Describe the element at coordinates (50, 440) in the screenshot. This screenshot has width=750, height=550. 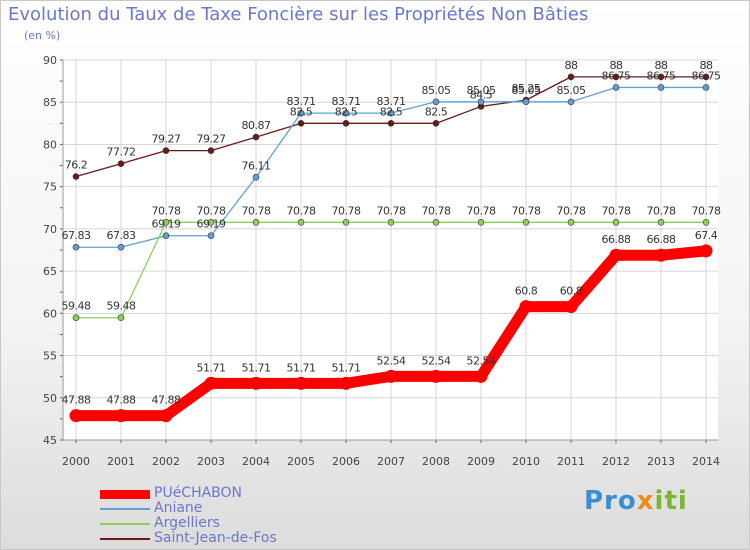
I see `y-tick-label: 45` at that location.